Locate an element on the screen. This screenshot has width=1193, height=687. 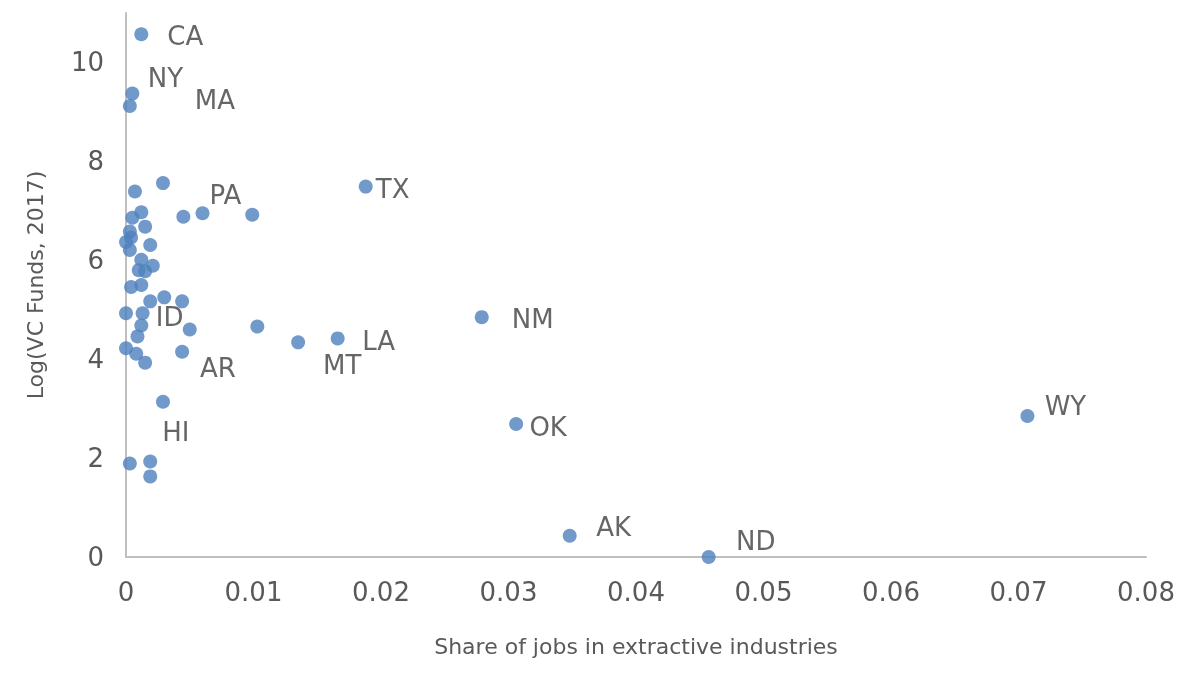
y-tick-label: 6 is located at coordinates (95, 260).